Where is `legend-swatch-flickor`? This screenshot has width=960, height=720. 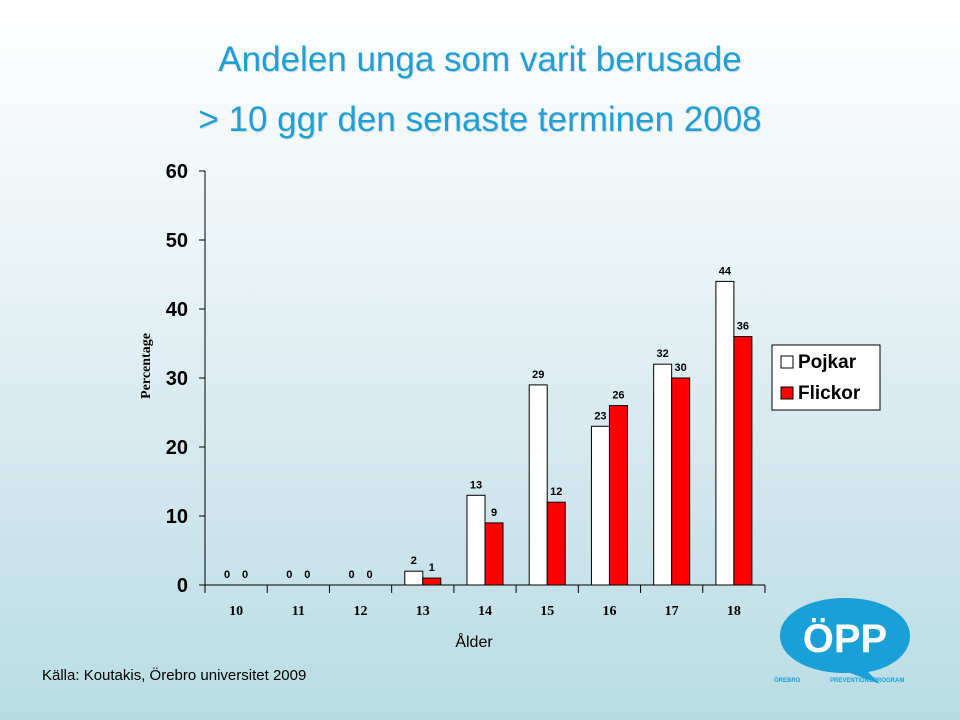 legend-swatch-flickor is located at coordinates (787, 393).